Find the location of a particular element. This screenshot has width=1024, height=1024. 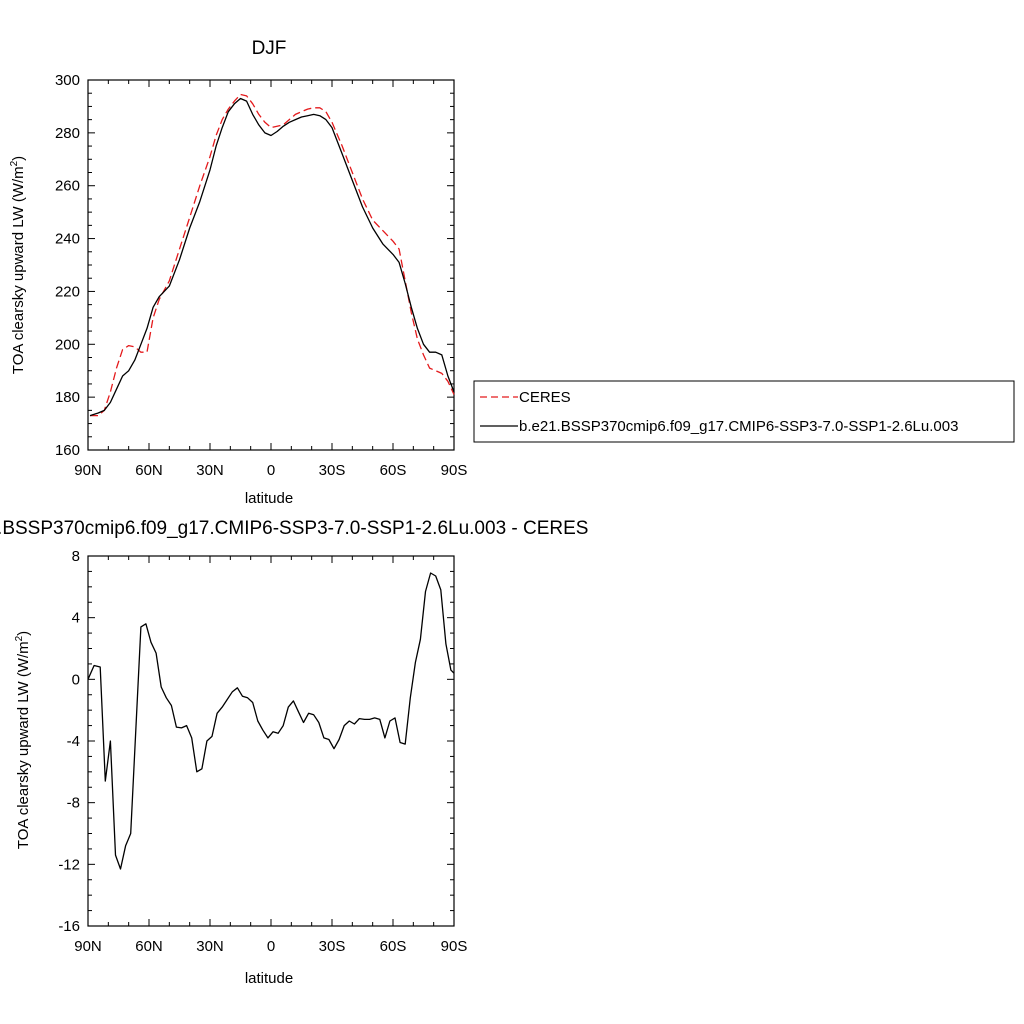

top-chart-lines is located at coordinates (272, 255).